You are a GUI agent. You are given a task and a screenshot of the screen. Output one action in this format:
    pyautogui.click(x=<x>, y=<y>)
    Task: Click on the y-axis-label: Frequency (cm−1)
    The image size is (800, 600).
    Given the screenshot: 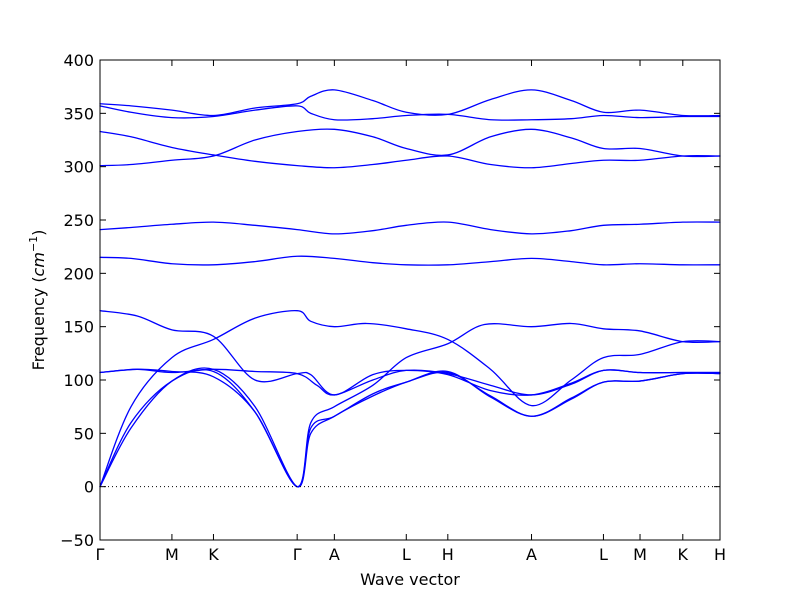 What is the action you would take?
    pyautogui.click(x=37, y=300)
    